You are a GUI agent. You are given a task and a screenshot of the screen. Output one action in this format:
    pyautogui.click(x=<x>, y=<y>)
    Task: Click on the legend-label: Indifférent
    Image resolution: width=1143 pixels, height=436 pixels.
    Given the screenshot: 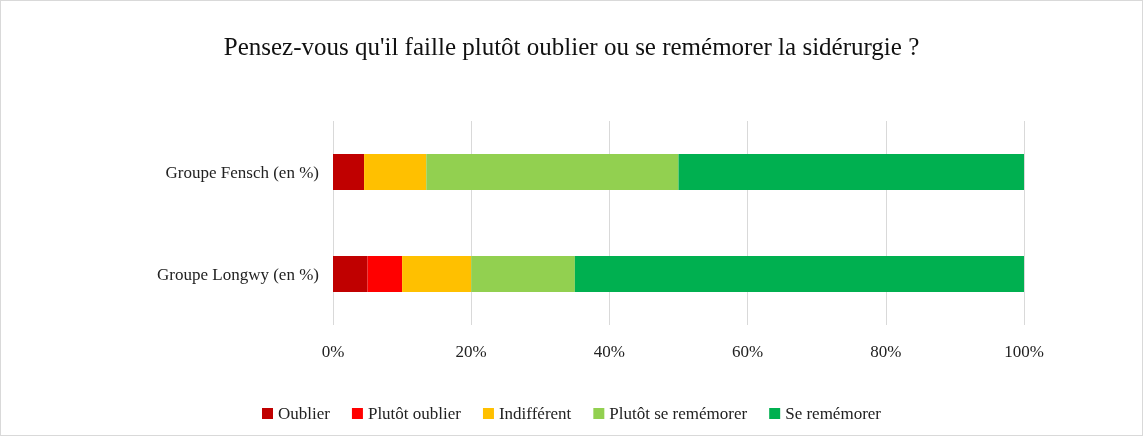 What is the action you would take?
    pyautogui.click(x=535, y=413)
    